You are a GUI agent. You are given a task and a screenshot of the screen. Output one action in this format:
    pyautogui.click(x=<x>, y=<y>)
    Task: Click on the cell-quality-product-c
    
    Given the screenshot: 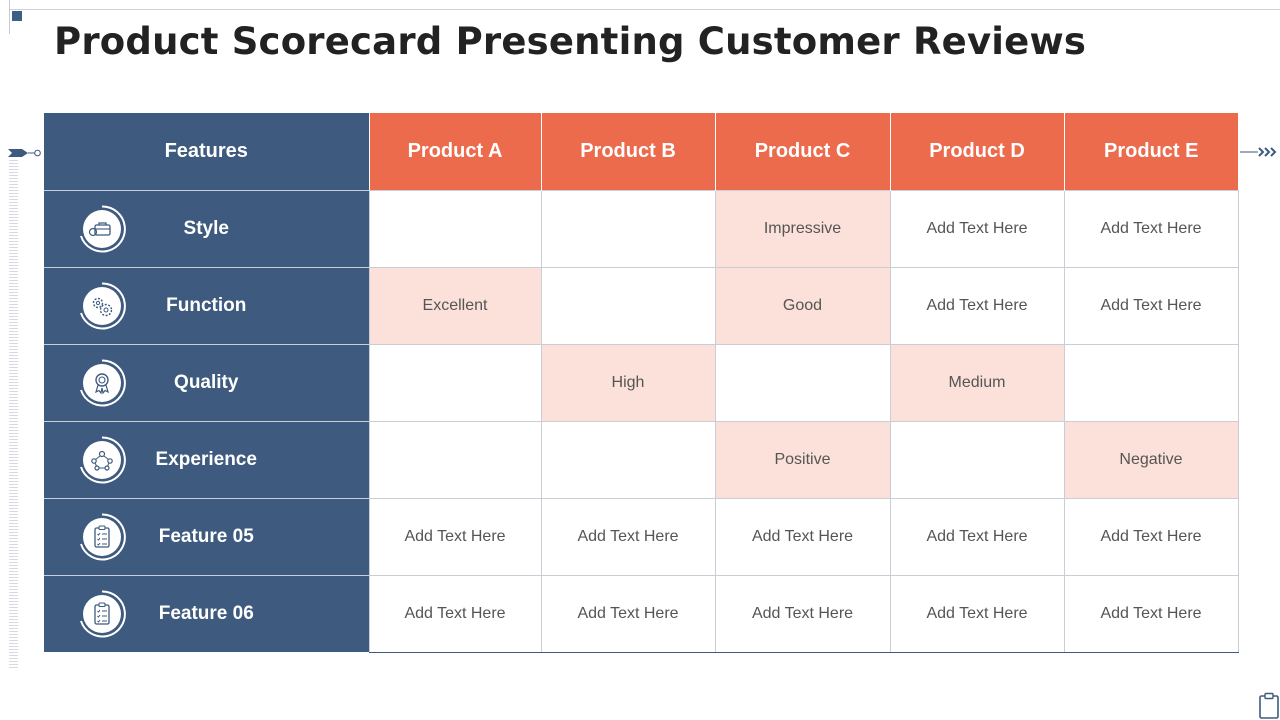 What is the action you would take?
    pyautogui.click(x=802, y=382)
    